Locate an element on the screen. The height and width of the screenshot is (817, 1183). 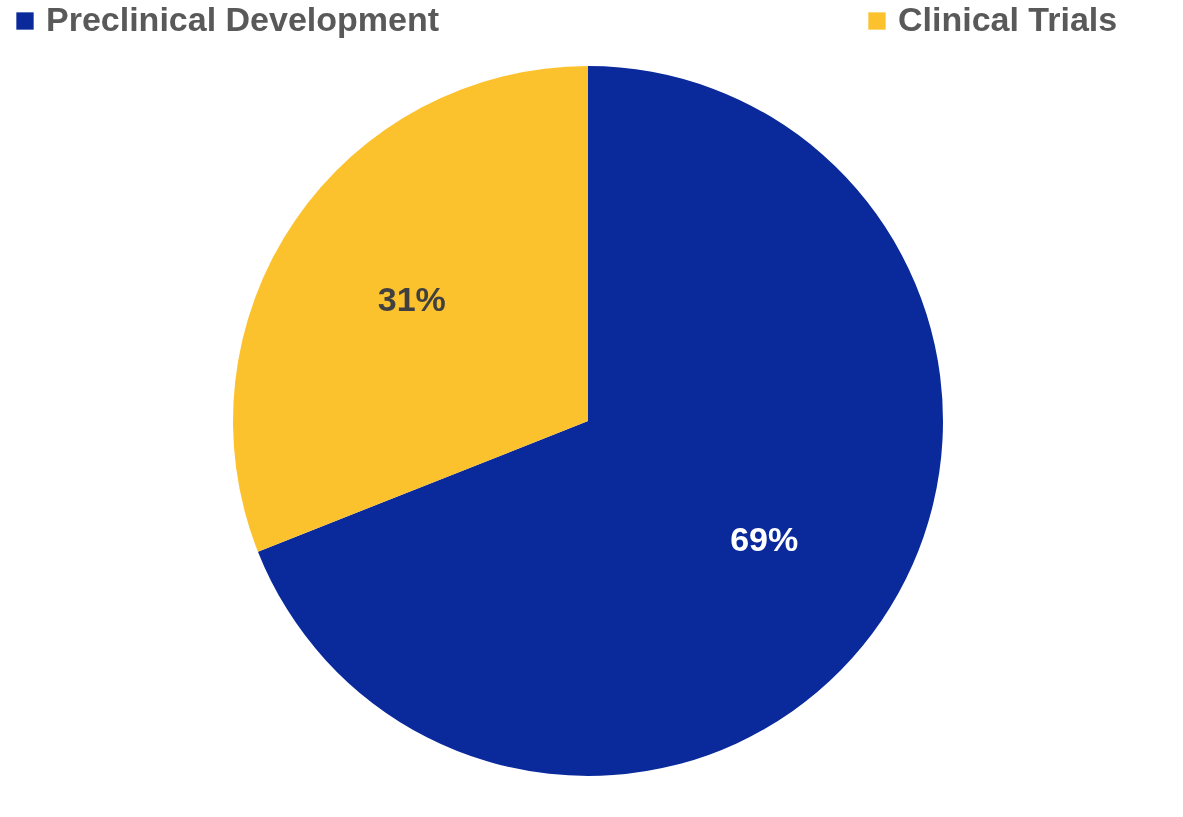
legend-label: Preclinical Development is located at coordinates (243, 19).